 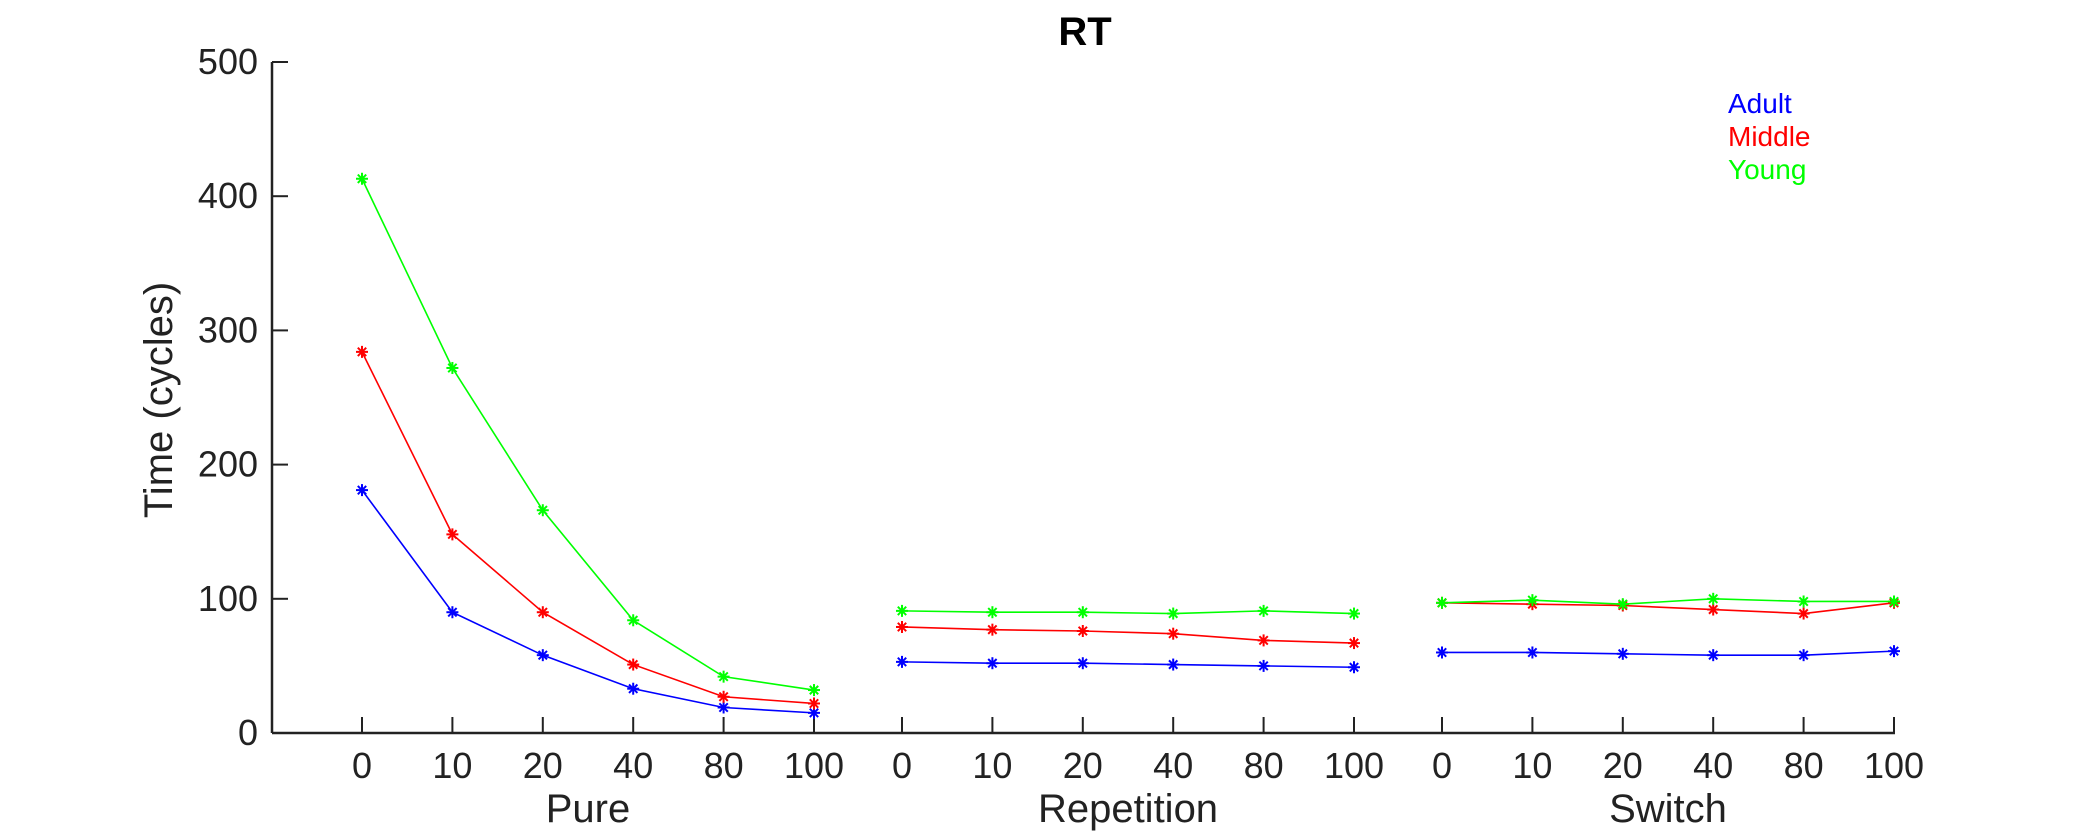 What do you see at coordinates (159, 400) in the screenshot?
I see `y-axis-title: Time (cycles)` at bounding box center [159, 400].